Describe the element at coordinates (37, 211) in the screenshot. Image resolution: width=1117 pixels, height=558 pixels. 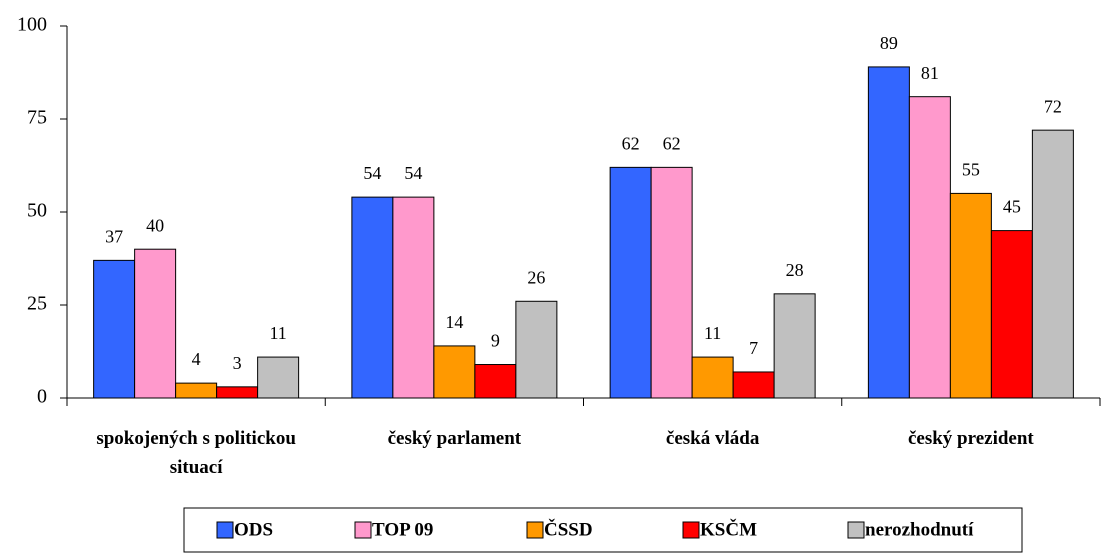
I see `y-tick-label: 50` at that location.